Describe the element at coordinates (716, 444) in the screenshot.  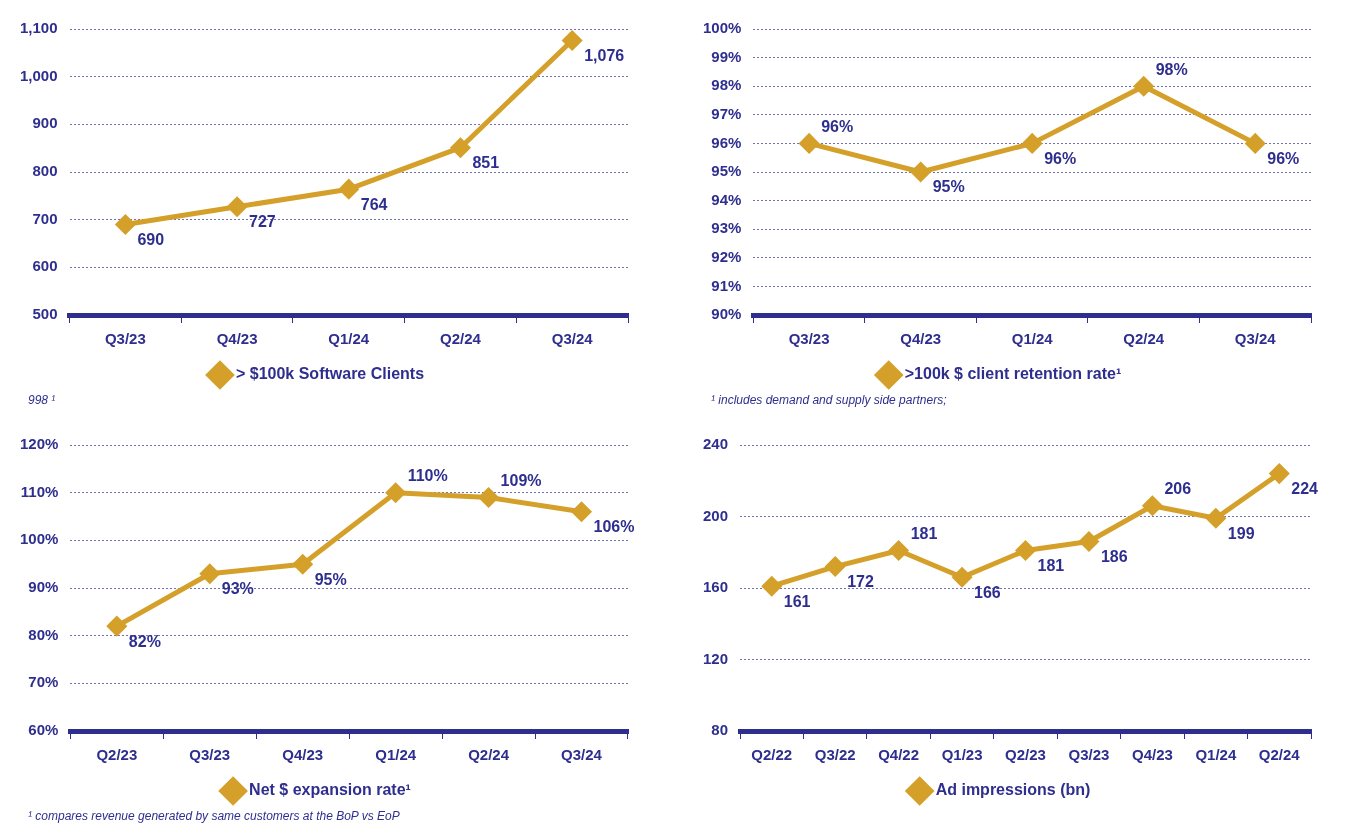
I see `y-tick-label: 240` at that location.